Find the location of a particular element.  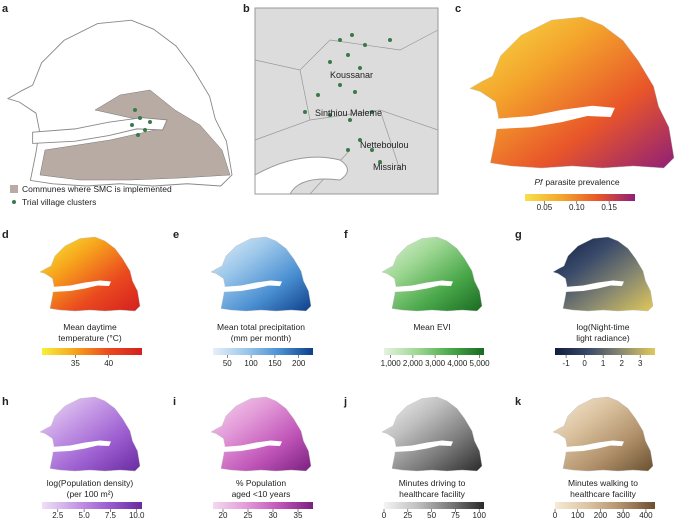

place-label: Sinthiou Maleme is located at coordinates (348, 113).